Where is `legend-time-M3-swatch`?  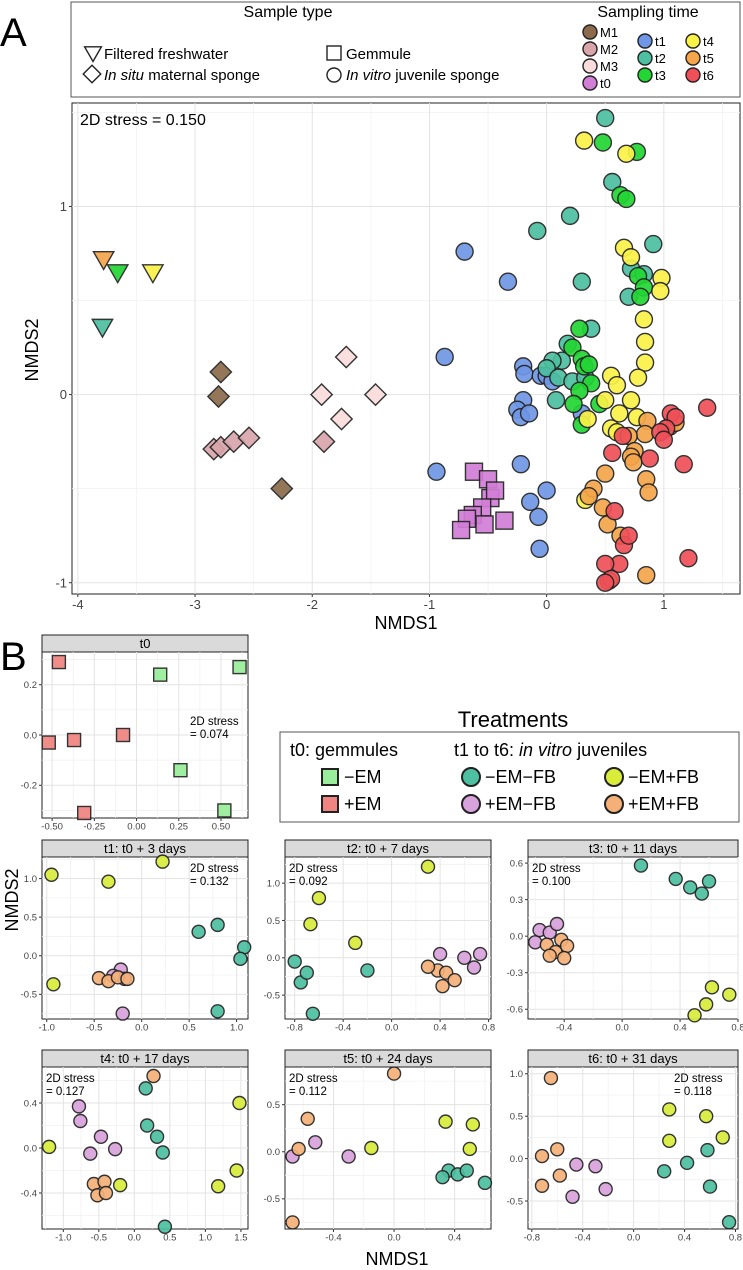 legend-time-M3-swatch is located at coordinates (590, 66).